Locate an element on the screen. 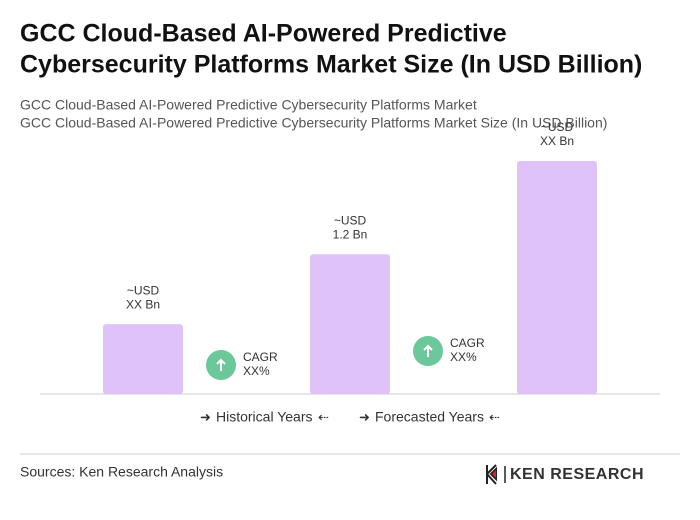 This screenshot has height=520, width=700. source: Sources: Ken Research Analysis is located at coordinates (121, 472).